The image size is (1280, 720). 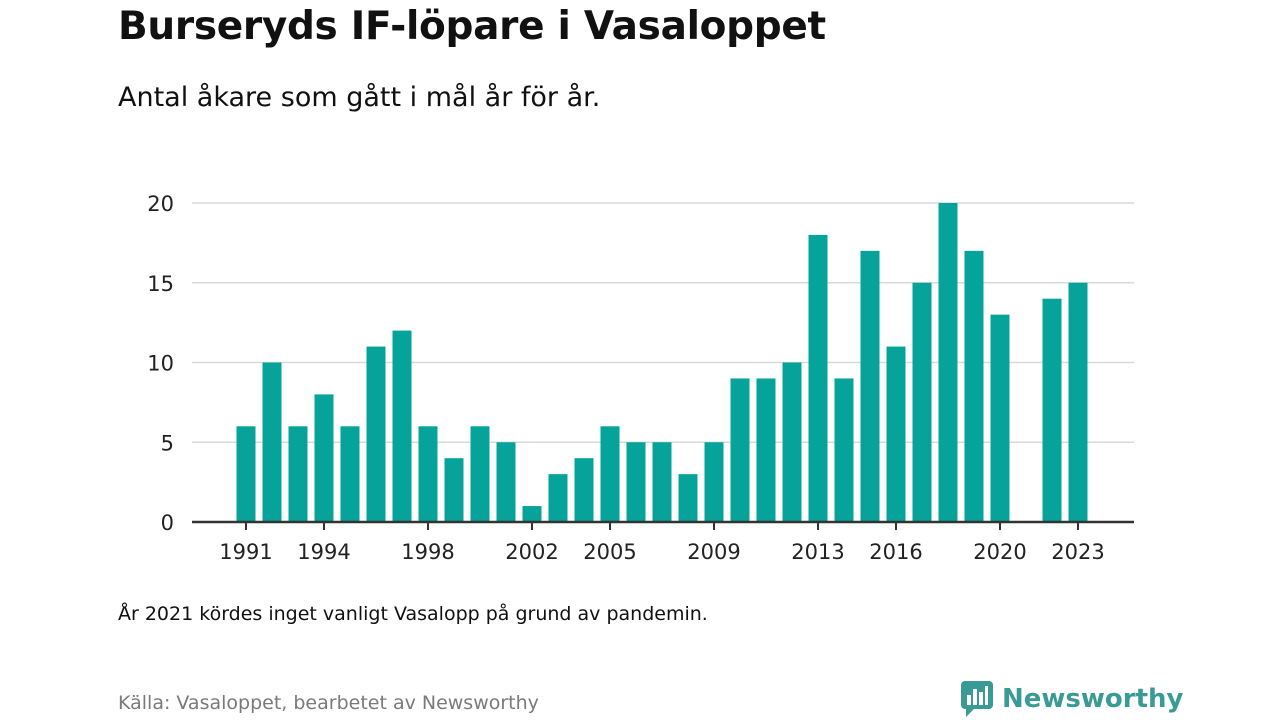 What do you see at coordinates (662, 482) in the screenshot?
I see `bar-2007` at bounding box center [662, 482].